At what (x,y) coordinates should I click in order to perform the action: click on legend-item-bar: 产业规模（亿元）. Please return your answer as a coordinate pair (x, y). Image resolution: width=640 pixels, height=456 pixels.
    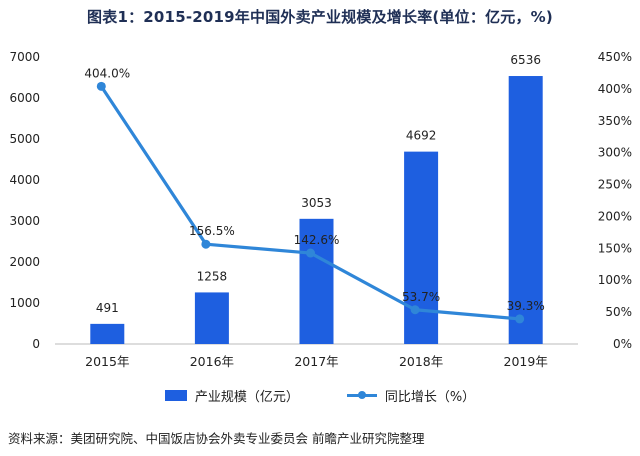
    Looking at the image, I should click on (231, 395).